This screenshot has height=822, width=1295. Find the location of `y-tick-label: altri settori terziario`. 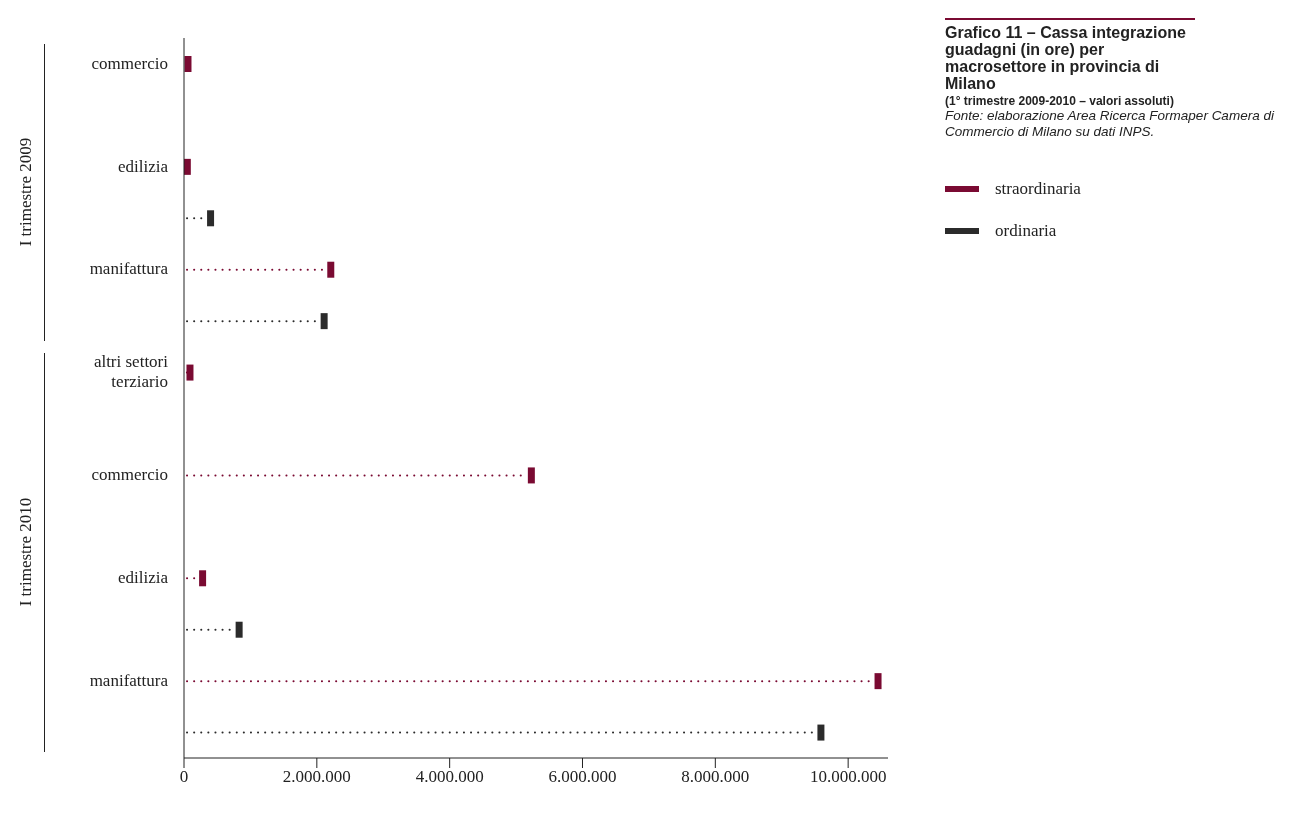

y-tick-label: altri settori terziario is located at coordinates (131, 372).